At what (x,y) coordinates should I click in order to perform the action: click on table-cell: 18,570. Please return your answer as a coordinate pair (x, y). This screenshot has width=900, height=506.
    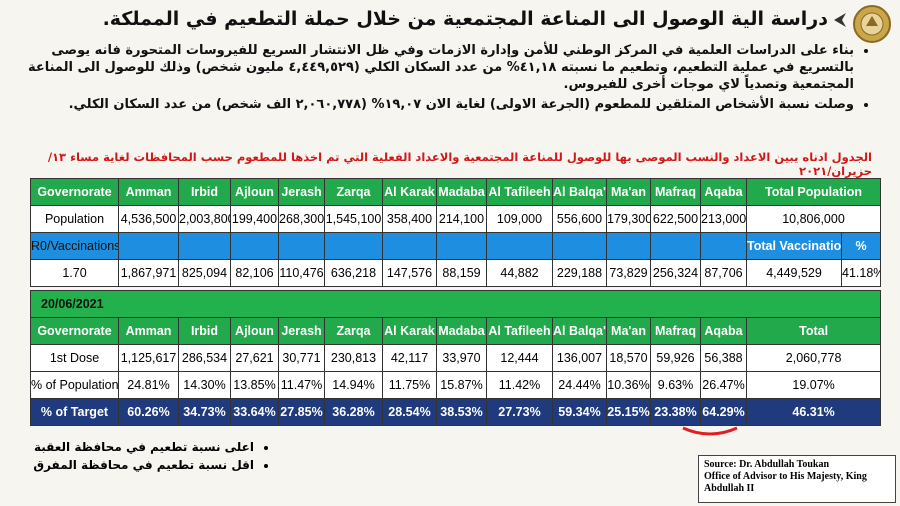
    Looking at the image, I should click on (628, 358).